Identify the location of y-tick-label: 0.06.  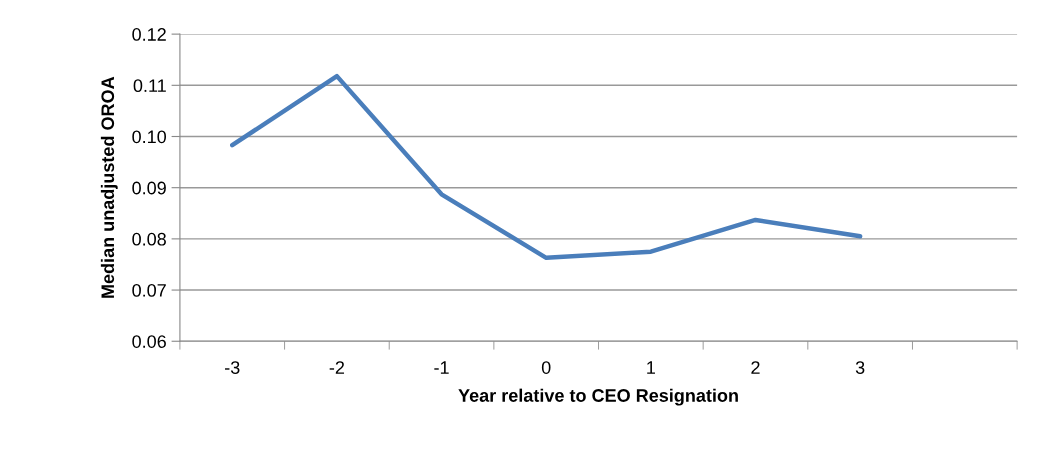
(149, 341).